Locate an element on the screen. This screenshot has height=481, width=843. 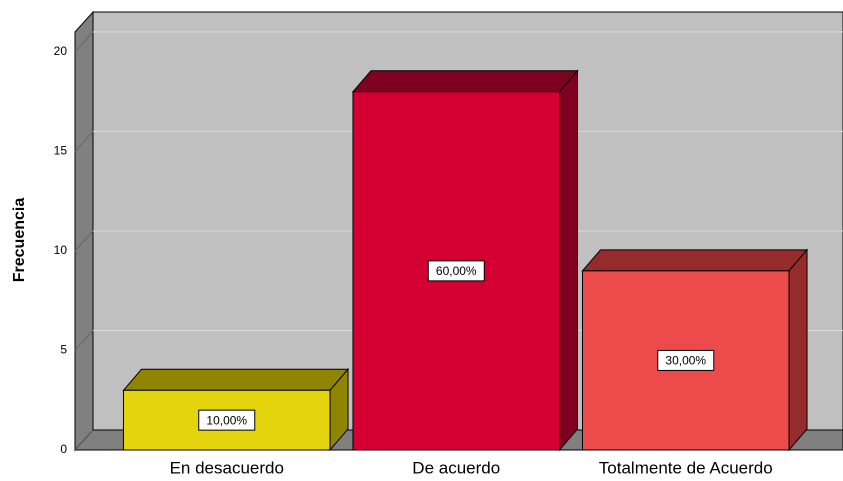
data-label: 60,00% is located at coordinates (456, 271).